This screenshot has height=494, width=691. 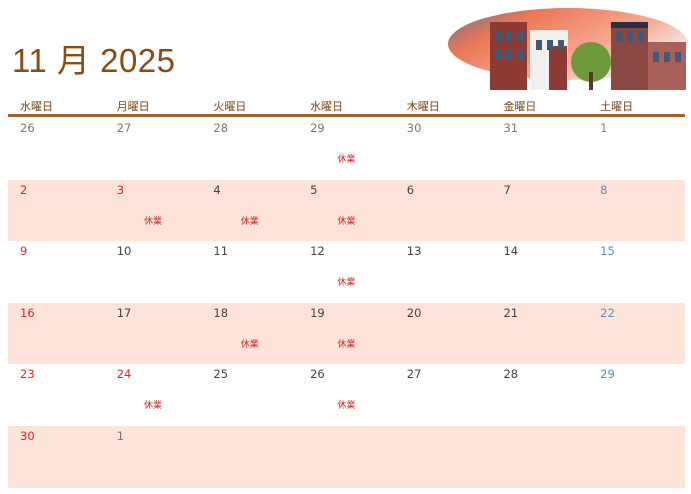 I want to click on day-number: 30, so click(x=27, y=435).